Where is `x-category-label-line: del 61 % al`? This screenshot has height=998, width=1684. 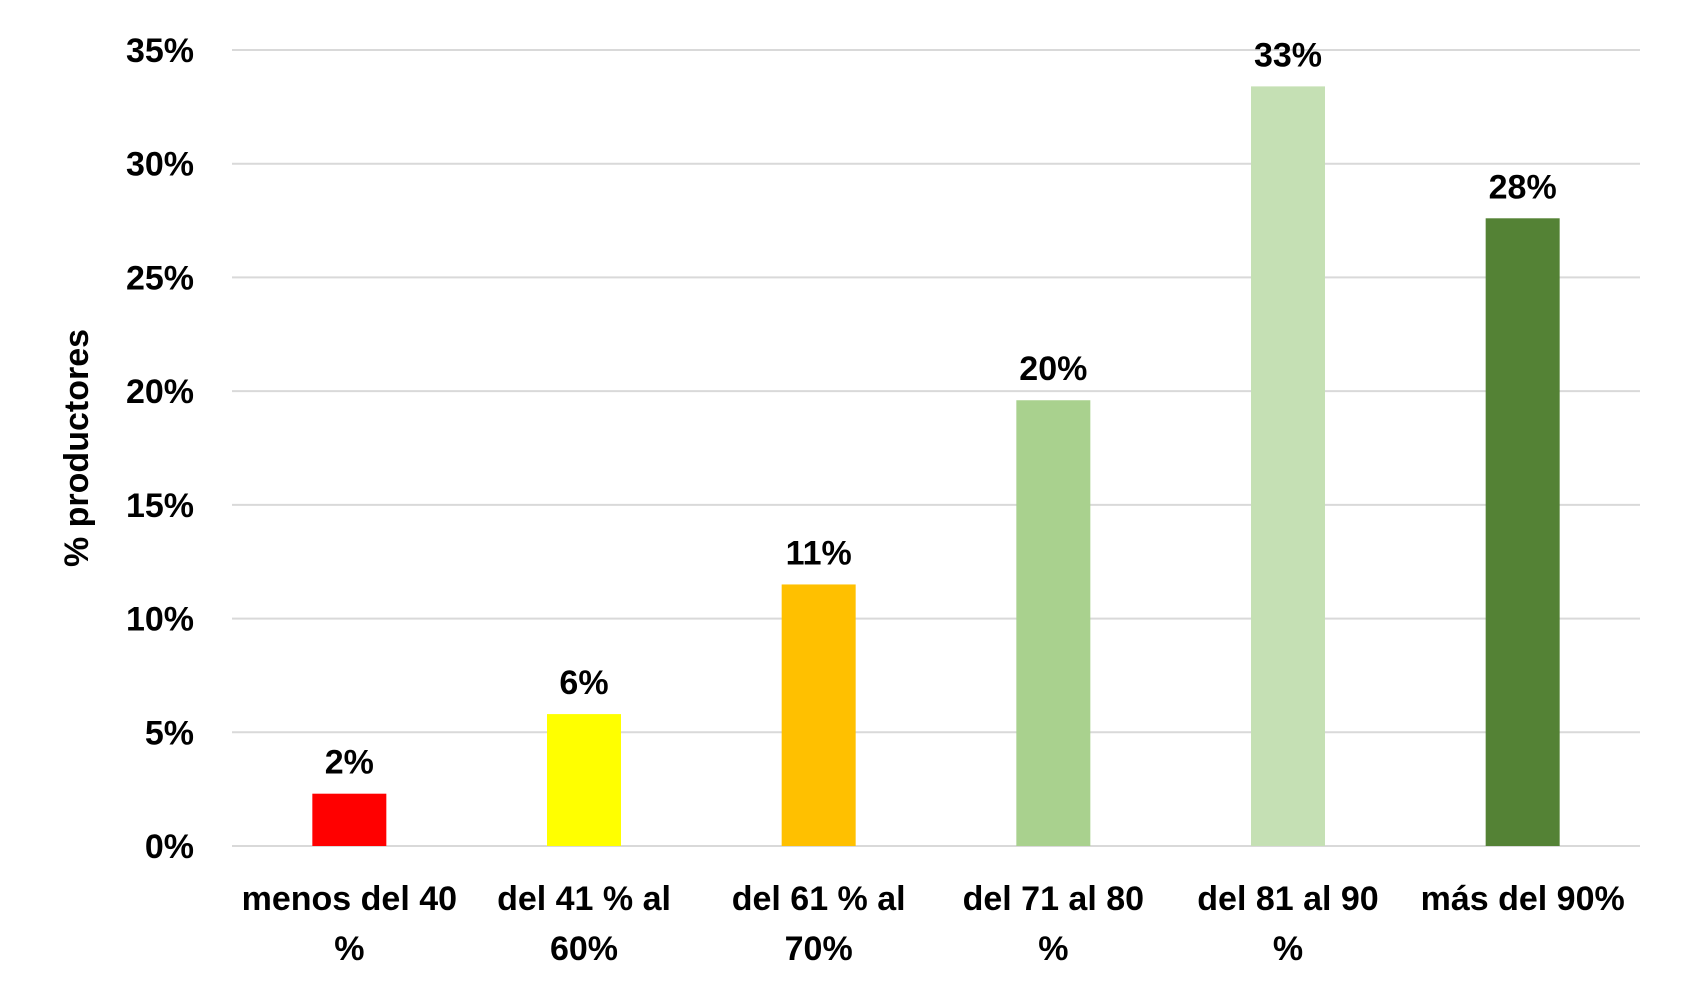
x-category-label-line: del 61 % al is located at coordinates (819, 899).